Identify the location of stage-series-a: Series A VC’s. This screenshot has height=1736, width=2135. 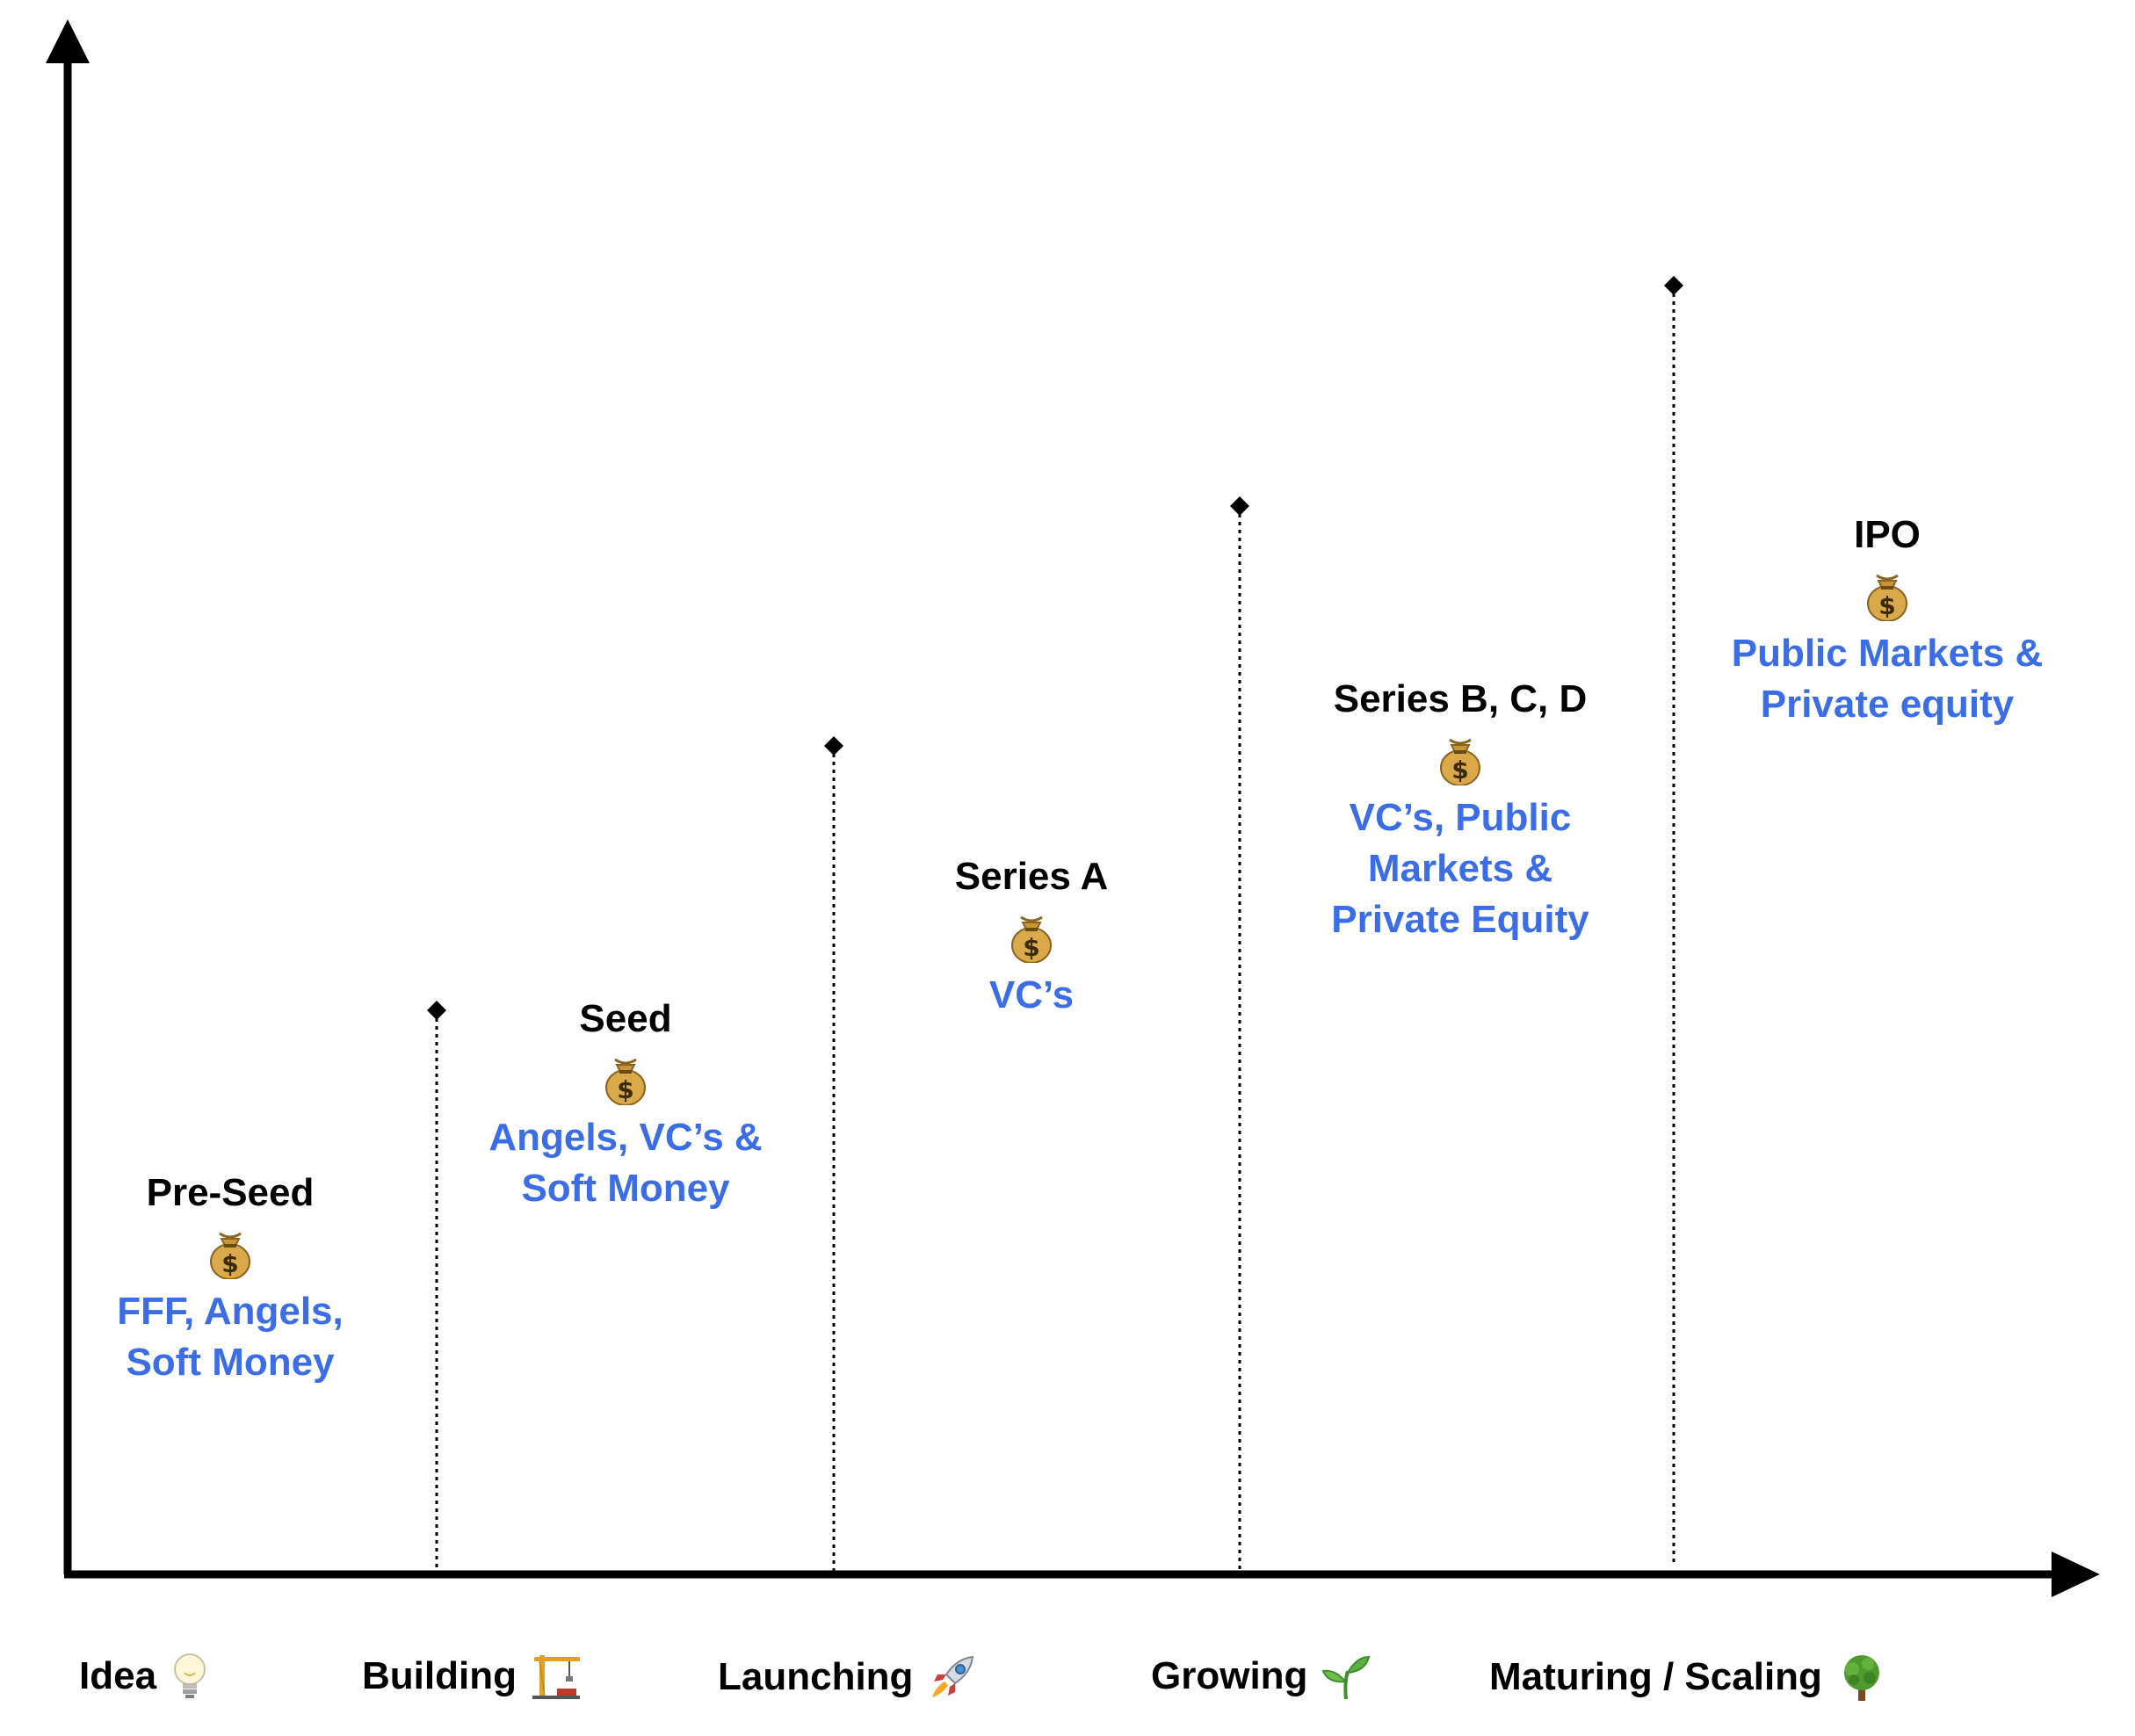
(1031, 937).